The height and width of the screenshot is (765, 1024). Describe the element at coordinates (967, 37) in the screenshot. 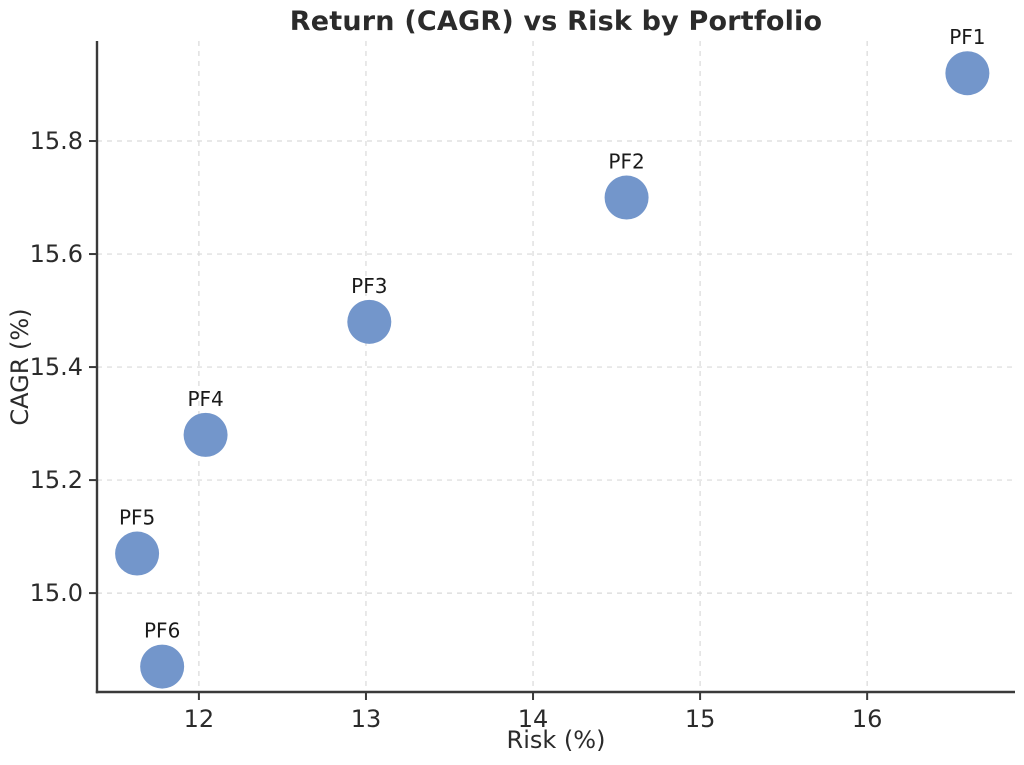

I see `point-label-pf1: PF1` at that location.